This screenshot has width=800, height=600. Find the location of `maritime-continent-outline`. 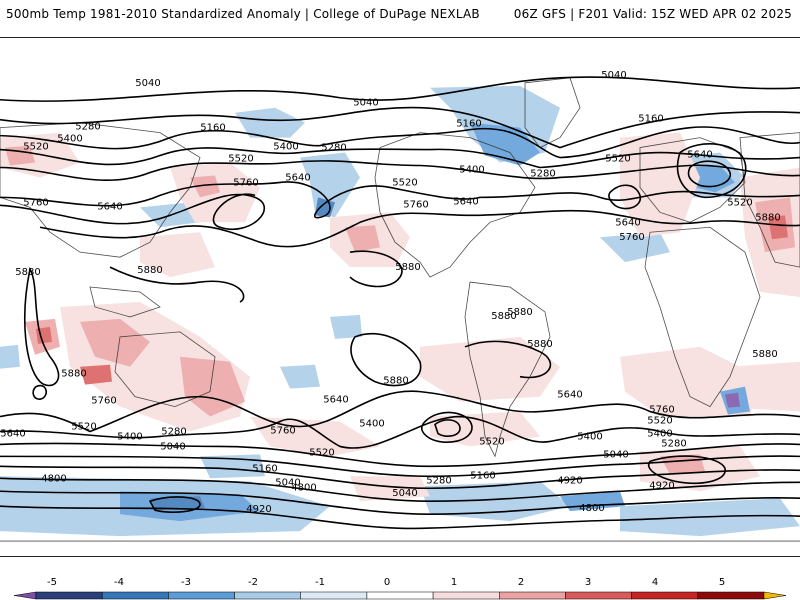

maritime-continent-outline is located at coordinates (125, 302).